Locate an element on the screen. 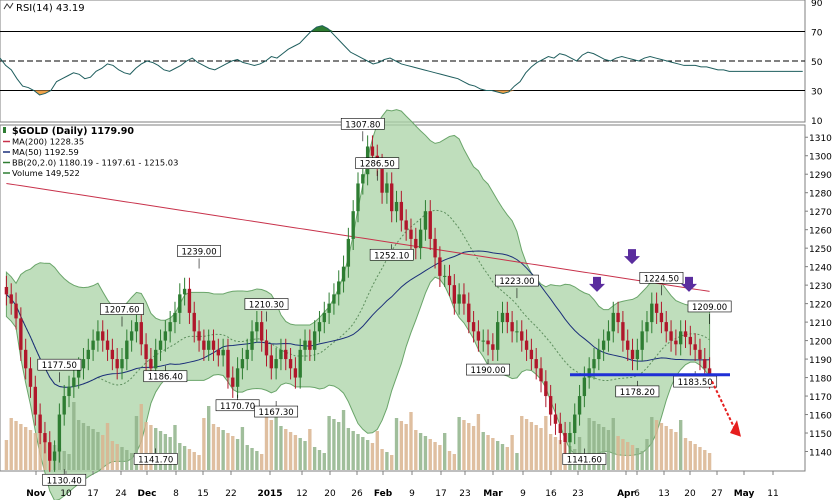  price-tick-label: 1230 is located at coordinates (820, 287).